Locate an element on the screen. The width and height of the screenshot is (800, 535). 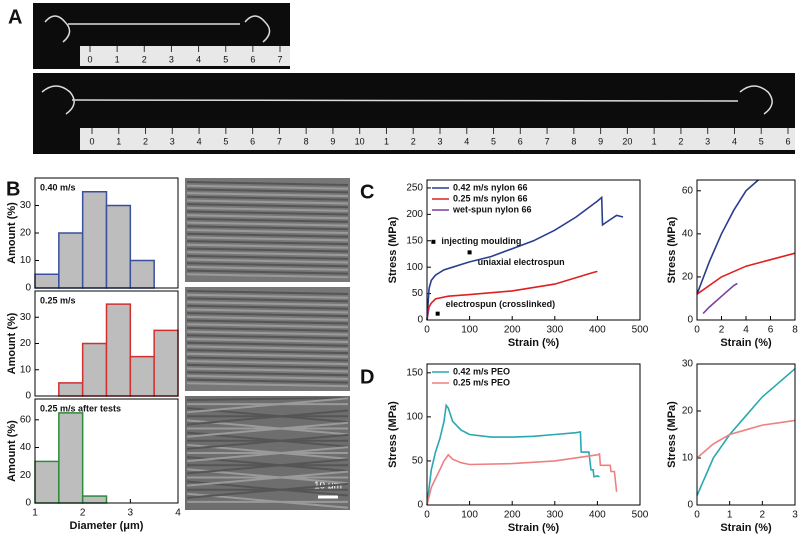
panel-label: C is located at coordinates (367, 192).